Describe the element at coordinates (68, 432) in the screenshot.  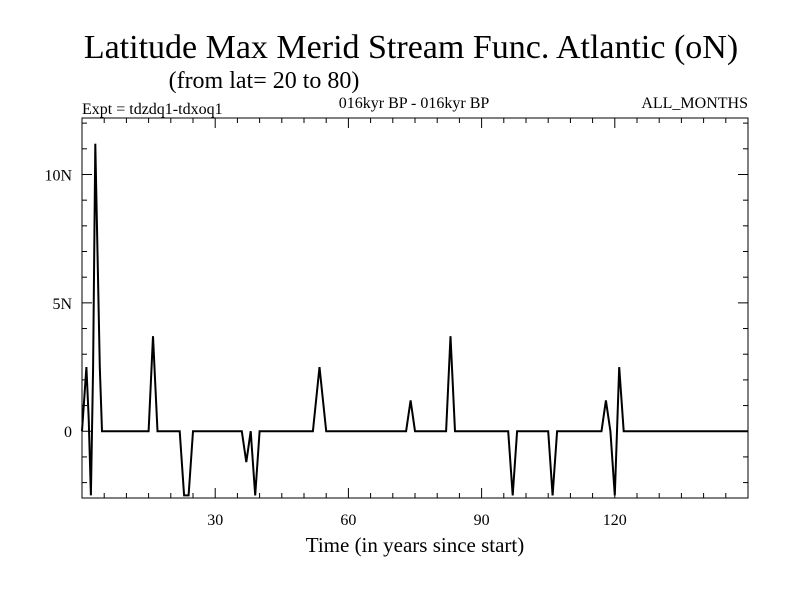
I see `y-tick-label: 0` at that location.